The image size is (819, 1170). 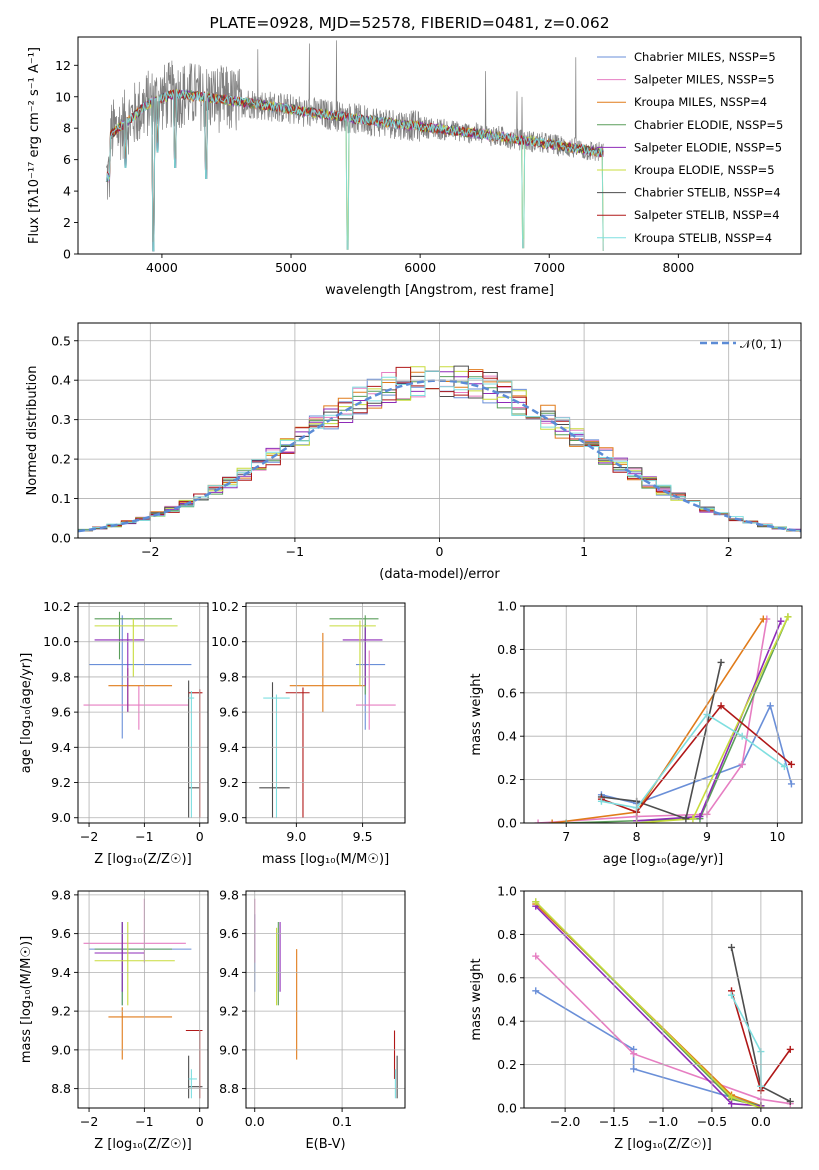 I want to click on plot-area-mass-weight-vs-age, so click(x=664, y=718).